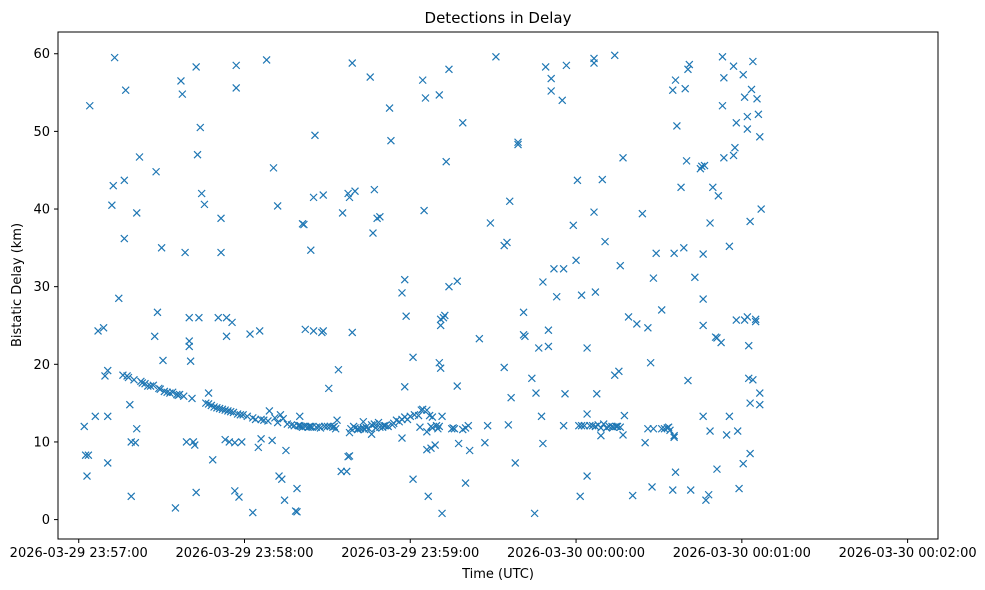 This screenshot has width=985, height=590. What do you see at coordinates (41, 287) in the screenshot?
I see `y-tick-label: 30` at bounding box center [41, 287].